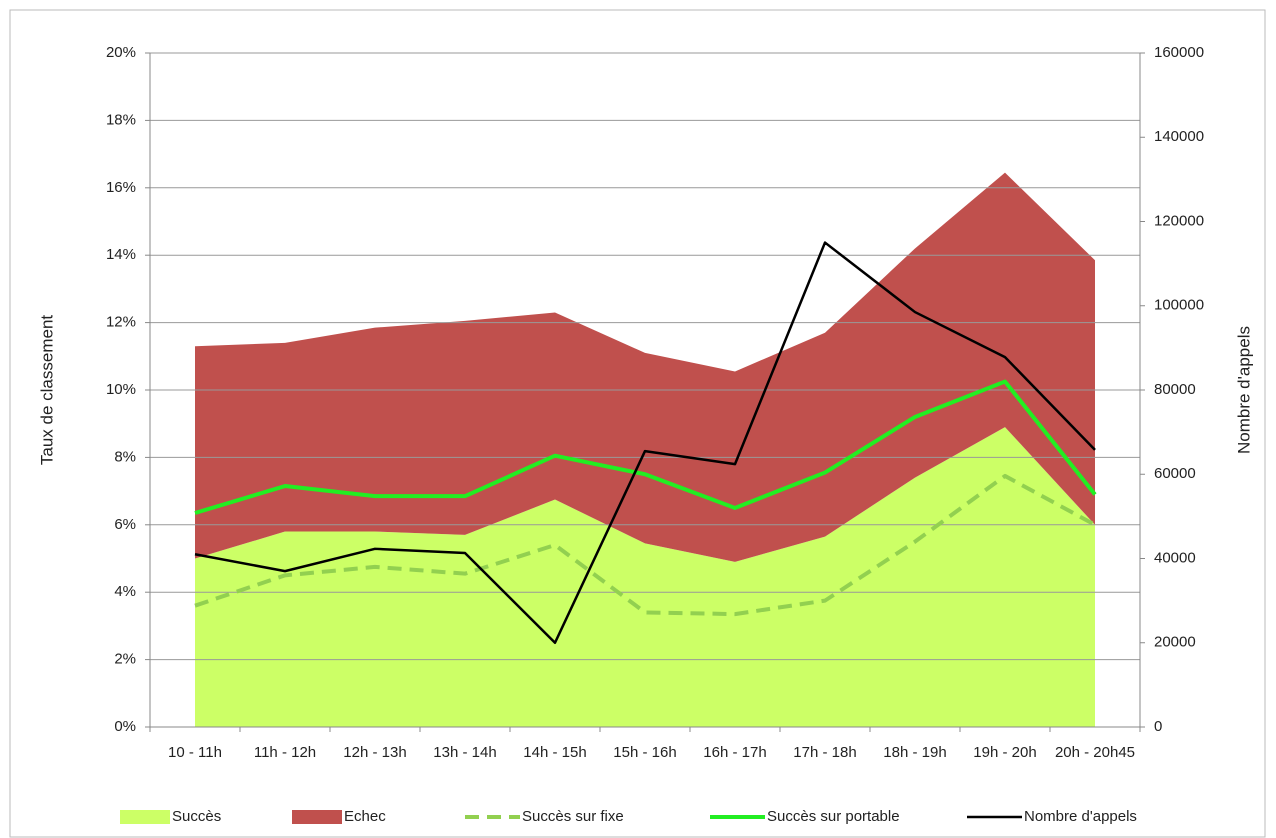 This screenshot has width=1276, height=838. What do you see at coordinates (1175, 473) in the screenshot?
I see `y2-tick-label: 60000` at bounding box center [1175, 473].